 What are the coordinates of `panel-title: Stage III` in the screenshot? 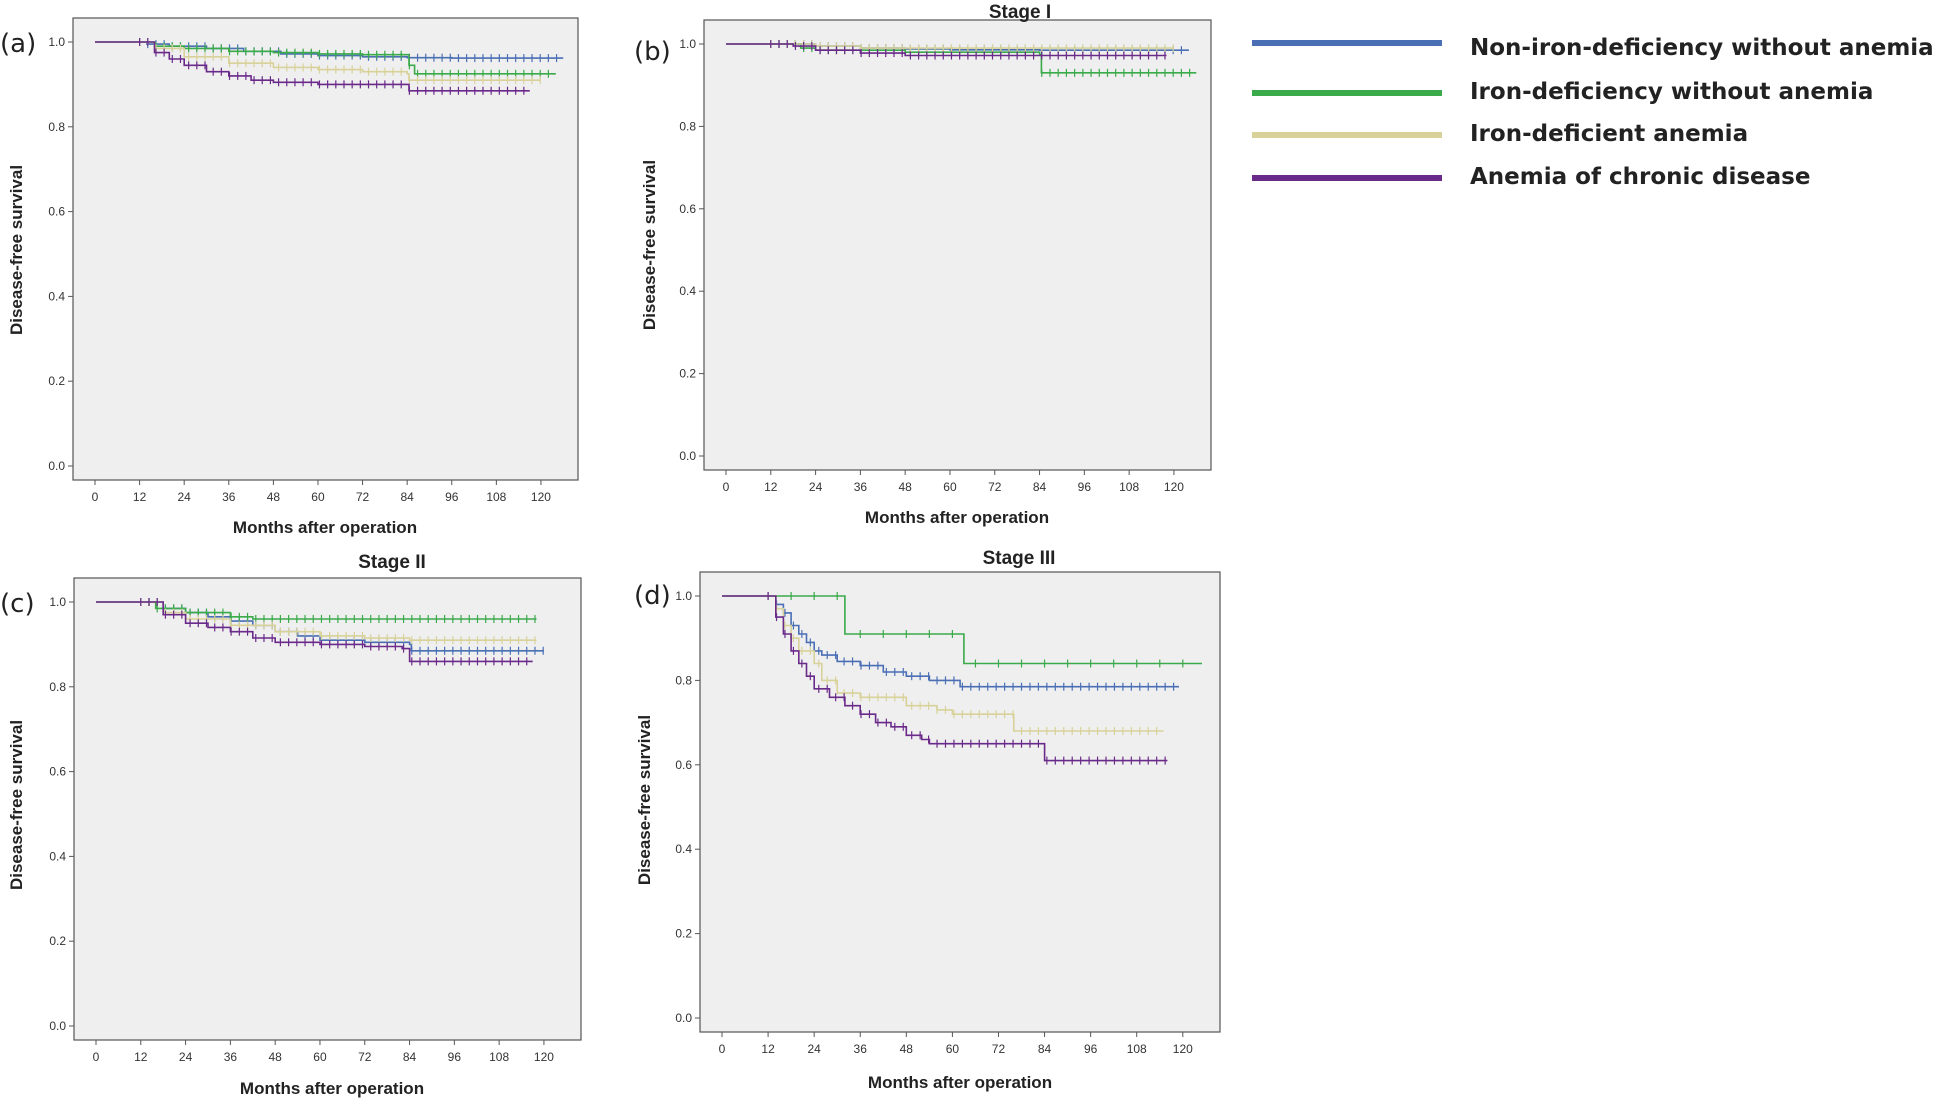 It's located at (1019, 558).